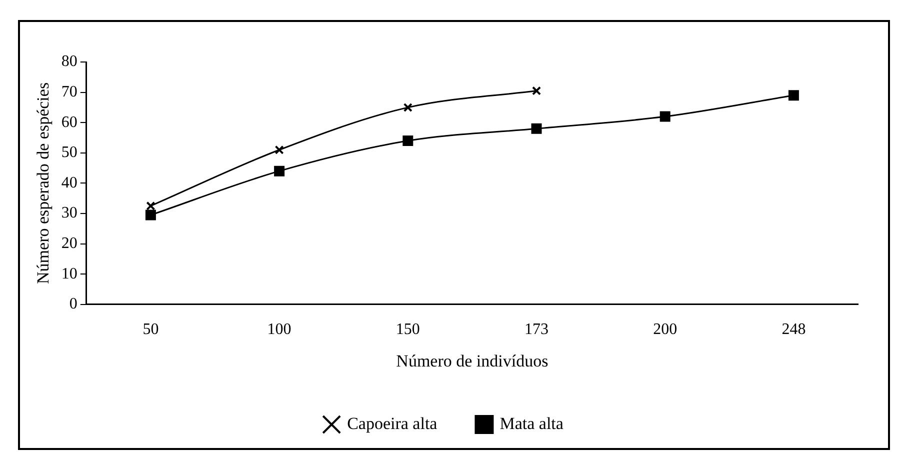  Describe the element at coordinates (73, 304) in the screenshot. I see `y-tick-label: 0` at that location.